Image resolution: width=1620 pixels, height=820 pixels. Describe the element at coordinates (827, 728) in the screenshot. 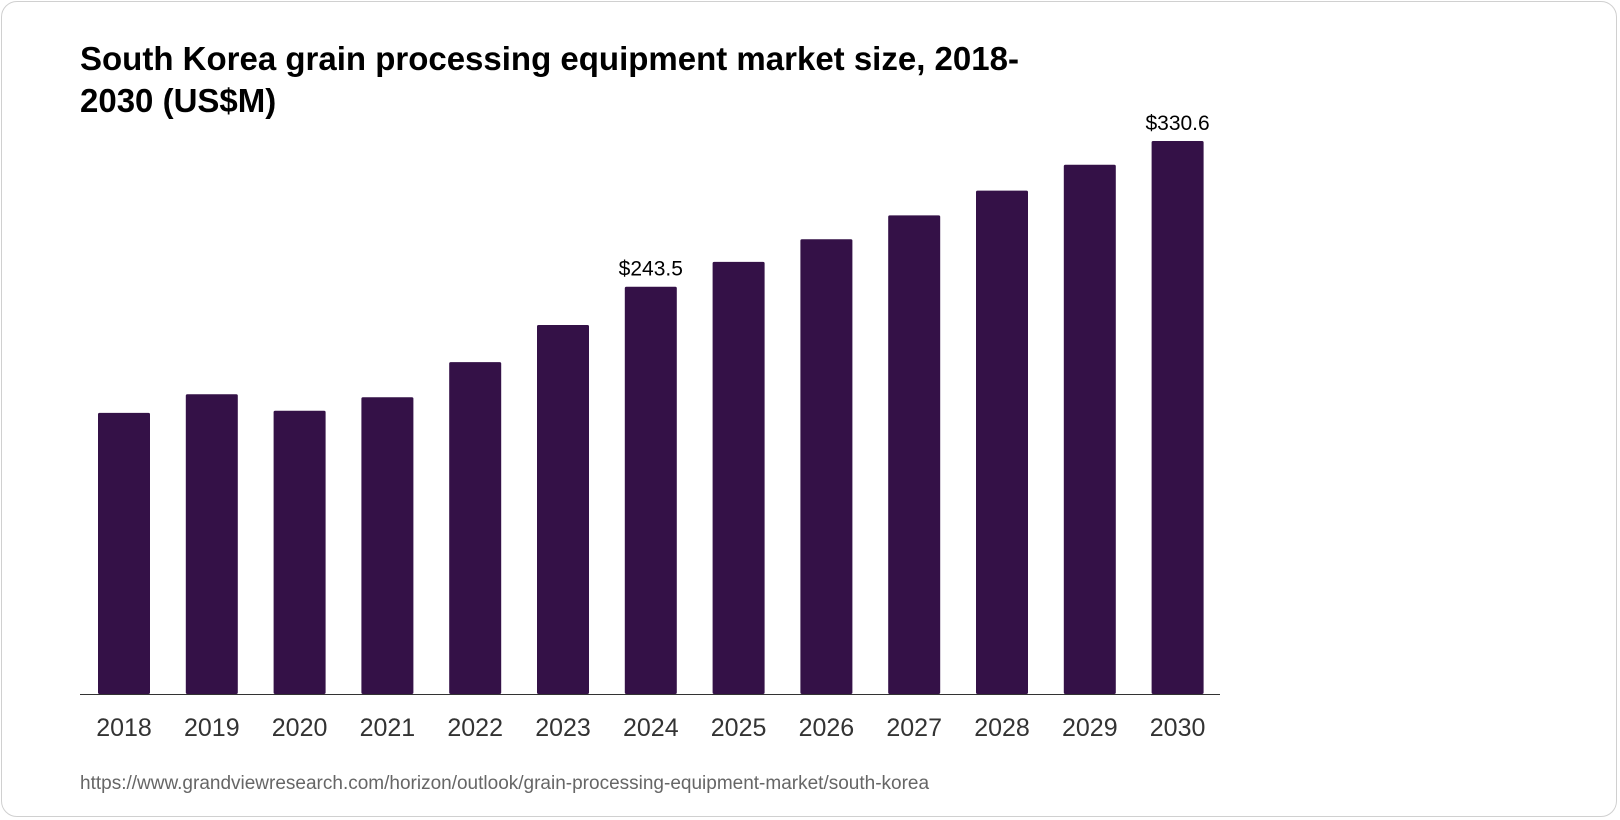

I see `x-tick-label: 2026` at that location.